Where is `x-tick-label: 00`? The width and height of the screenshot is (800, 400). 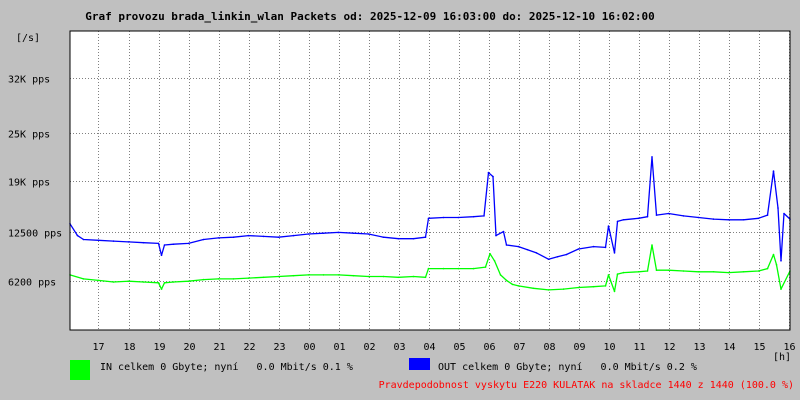
x-tick-label: 00 is located at coordinates (309, 347).